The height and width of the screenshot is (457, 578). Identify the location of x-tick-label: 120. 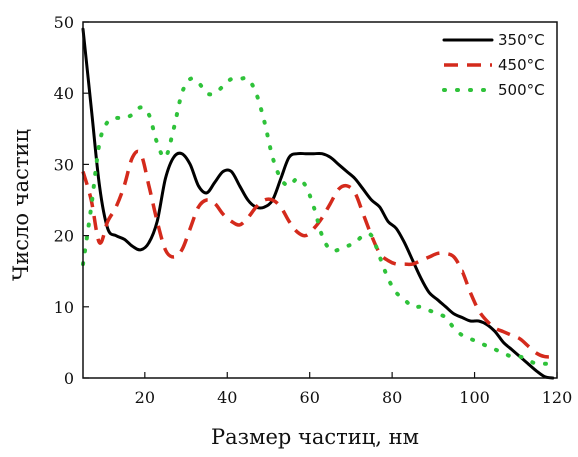
(557, 397).